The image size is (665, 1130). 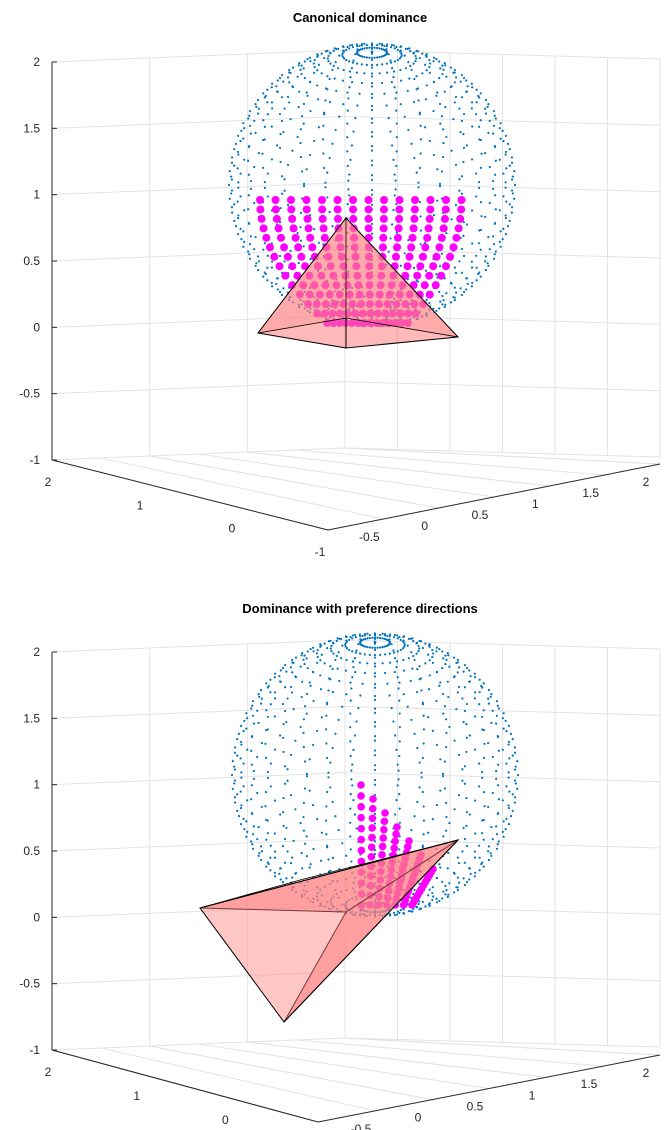 What do you see at coordinates (329, 931) in the screenshot?
I see `dominance-cone` at bounding box center [329, 931].